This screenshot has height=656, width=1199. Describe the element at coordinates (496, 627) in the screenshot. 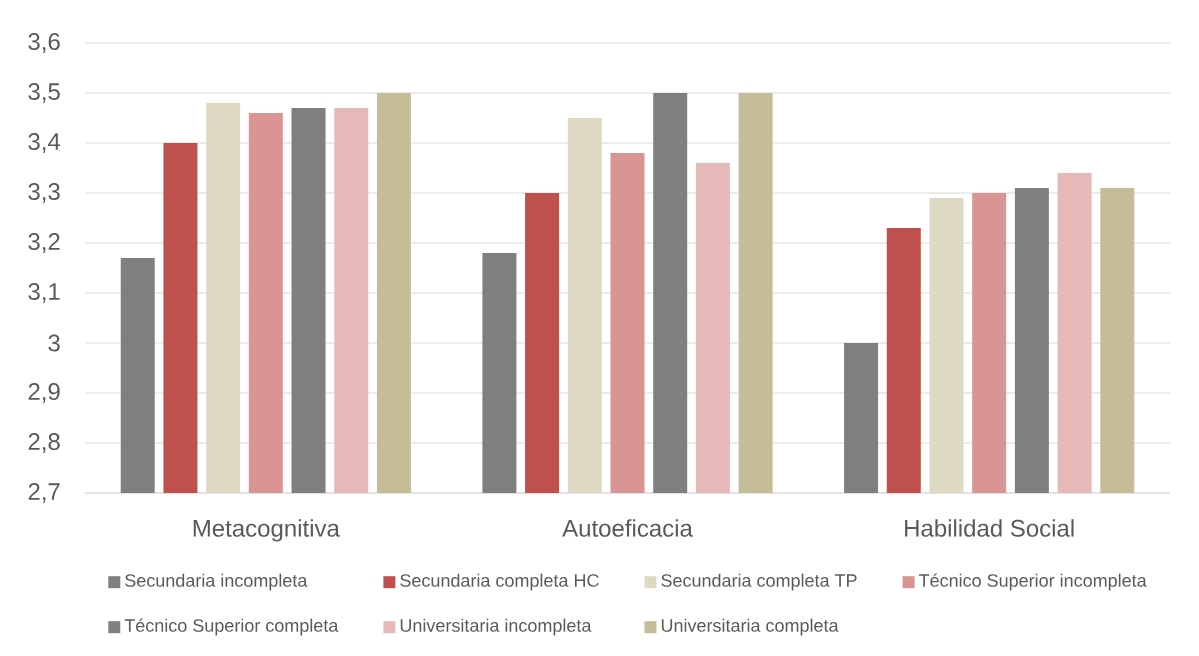

I see `legend-label: Universitaria incompleta` at that location.